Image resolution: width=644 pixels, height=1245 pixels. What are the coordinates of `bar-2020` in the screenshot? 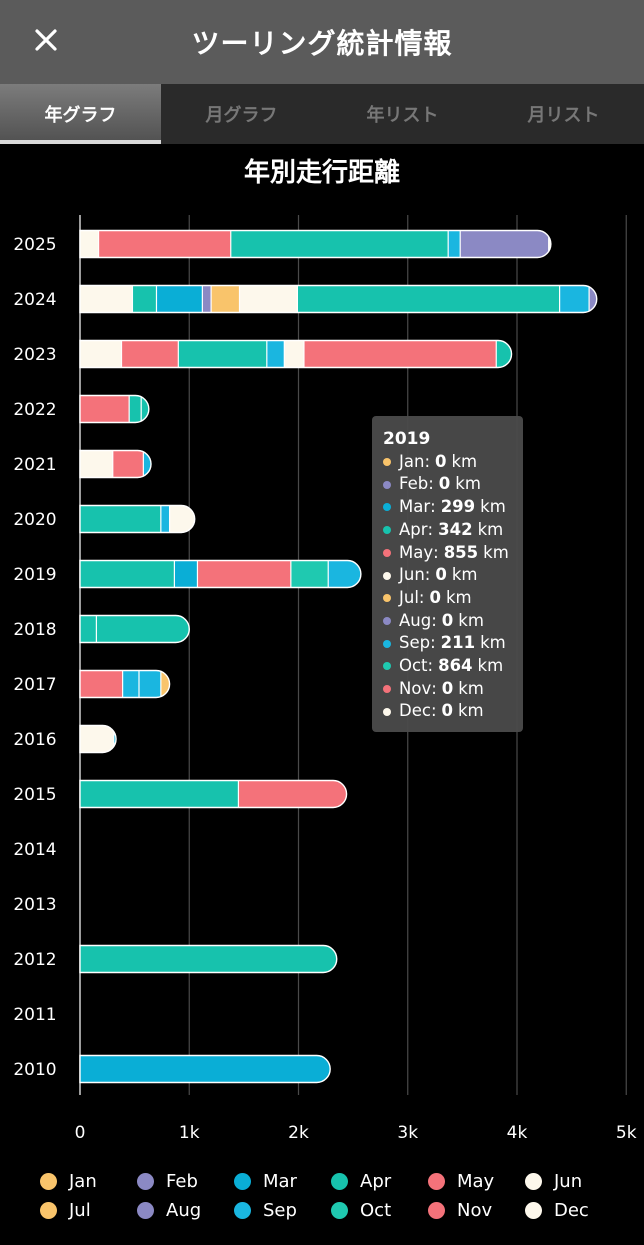 It's located at (137, 519).